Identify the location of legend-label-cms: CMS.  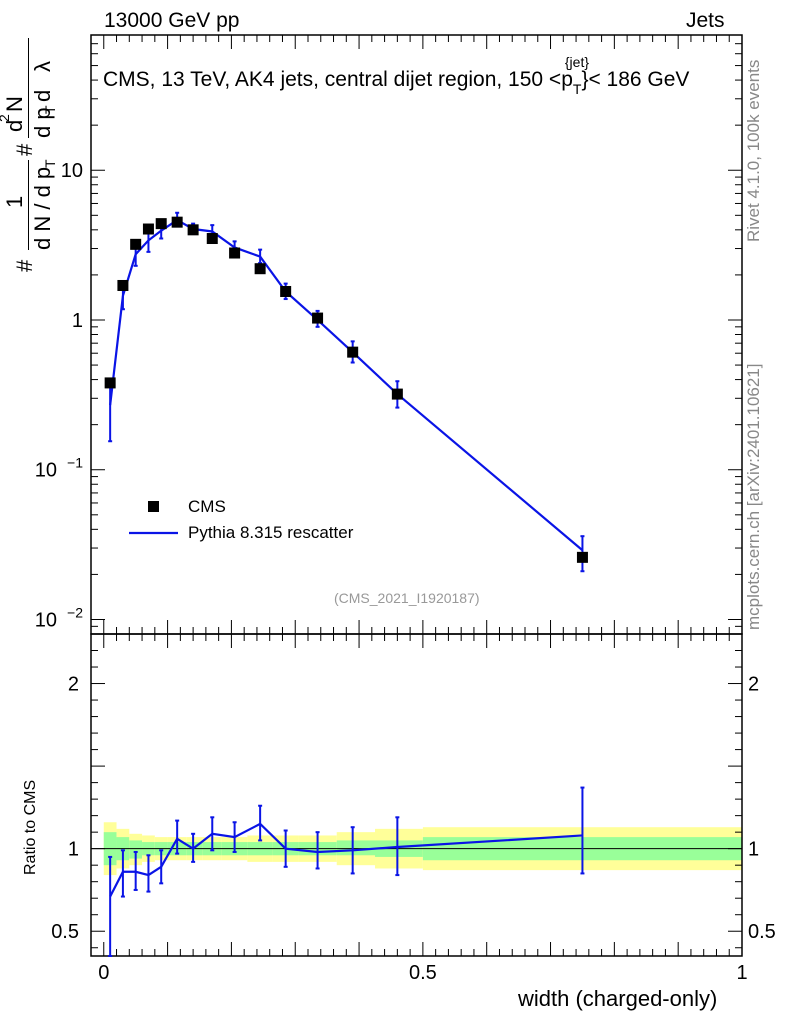
(207, 506).